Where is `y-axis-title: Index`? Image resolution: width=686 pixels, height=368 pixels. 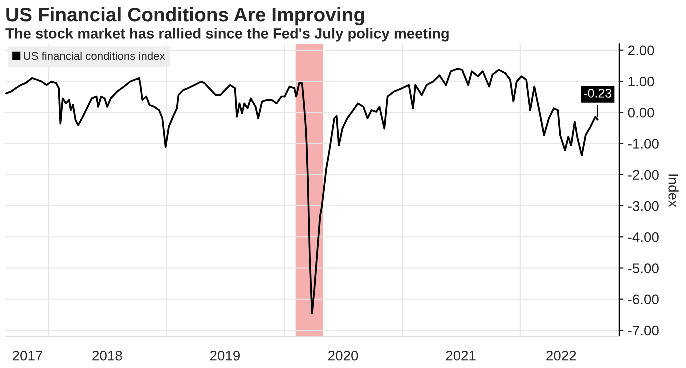 y-axis-title: Index is located at coordinates (673, 191).